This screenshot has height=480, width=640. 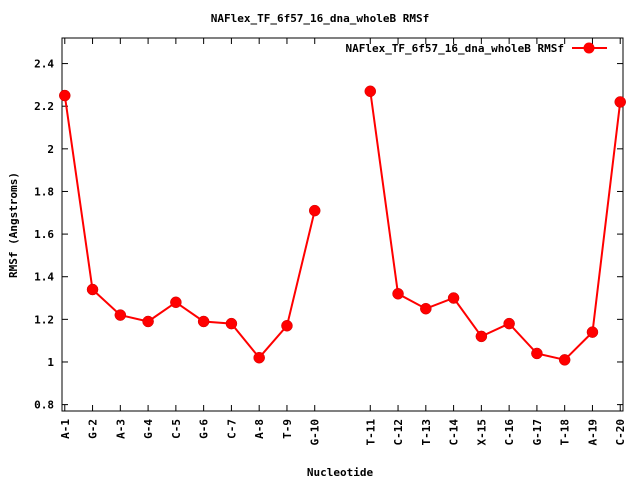 I want to click on y-tick-label: 1, so click(x=50, y=362).